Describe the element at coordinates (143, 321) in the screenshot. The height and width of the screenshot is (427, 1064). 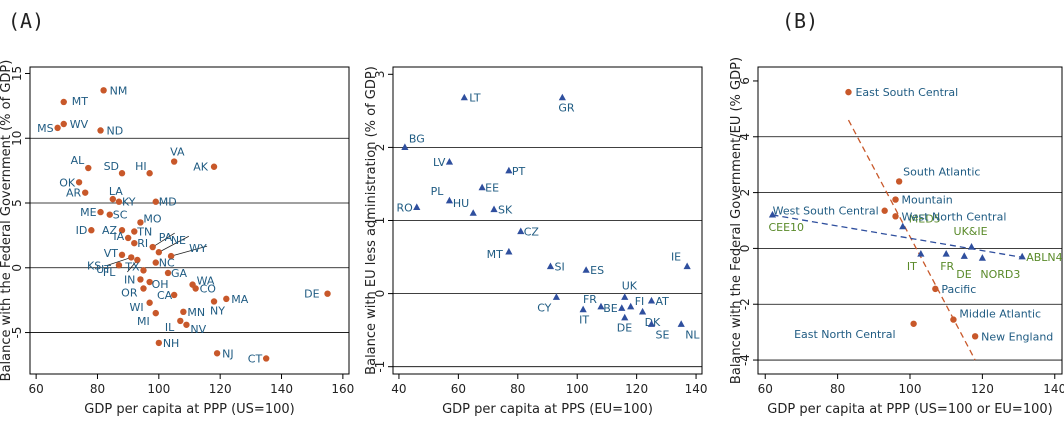
I see `point-label-mi: MI` at that location.